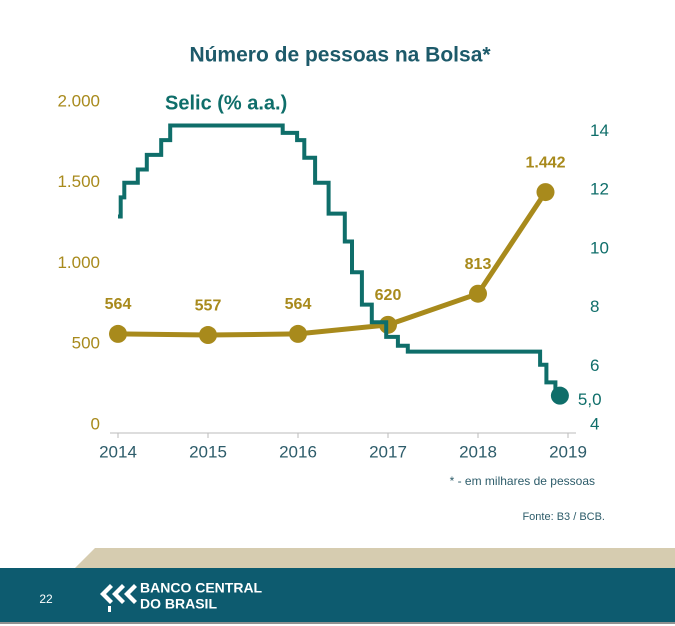 The width and height of the screenshot is (675, 626). What do you see at coordinates (86, 343) in the screenshot?
I see `y-tick-label: 500` at bounding box center [86, 343].